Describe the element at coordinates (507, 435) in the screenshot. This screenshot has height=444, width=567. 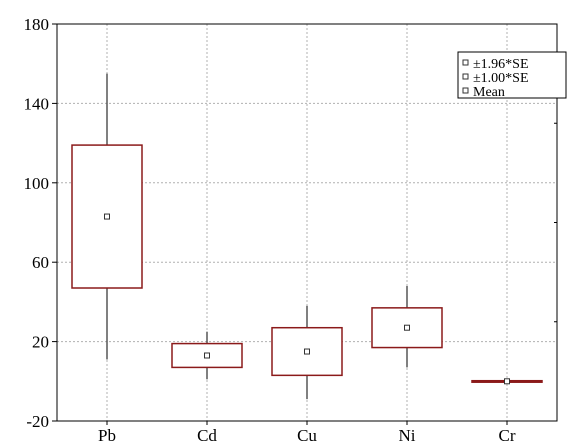
I see `x-tick-label-cr: Cr` at that location.